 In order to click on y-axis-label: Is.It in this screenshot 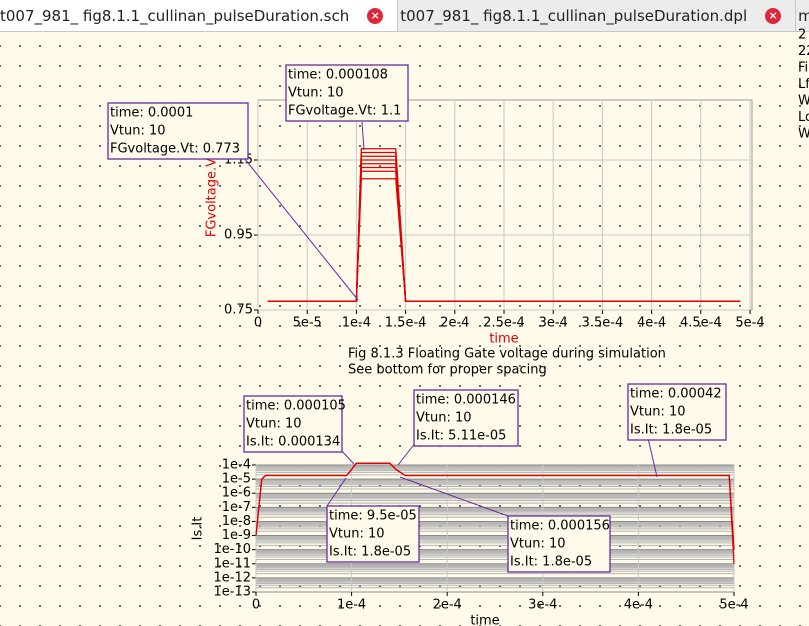, I will do `click(198, 529)`.